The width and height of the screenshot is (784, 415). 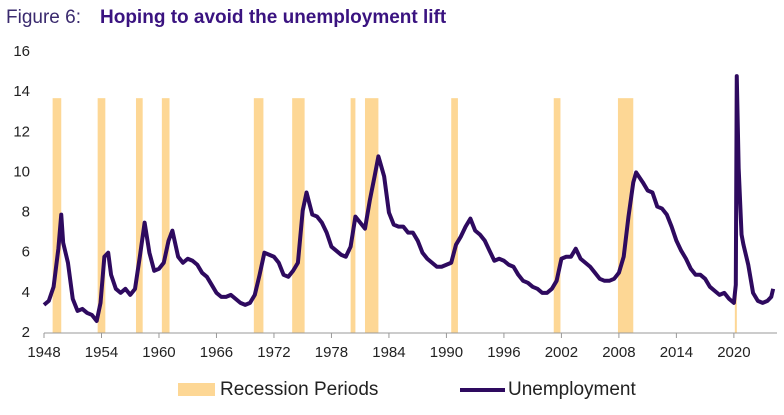 What do you see at coordinates (21, 51) in the screenshot?
I see `y-tick-label: 16` at bounding box center [21, 51].